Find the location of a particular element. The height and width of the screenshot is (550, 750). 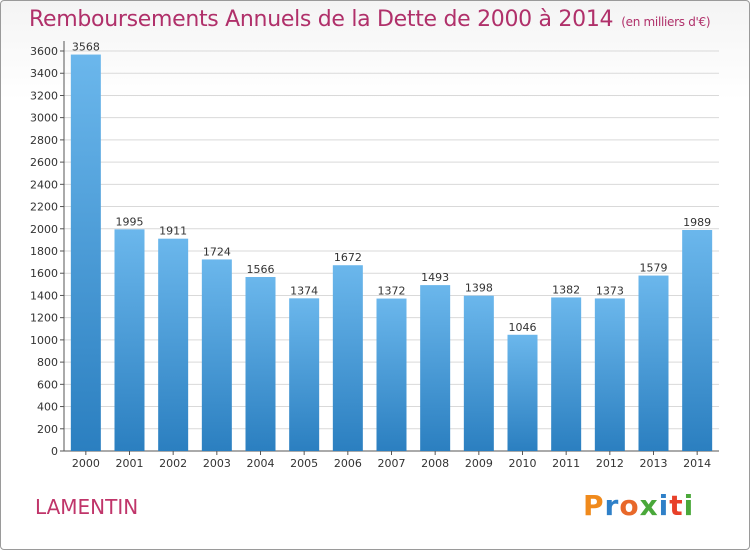

x-tick-label: 2013 is located at coordinates (654, 463).